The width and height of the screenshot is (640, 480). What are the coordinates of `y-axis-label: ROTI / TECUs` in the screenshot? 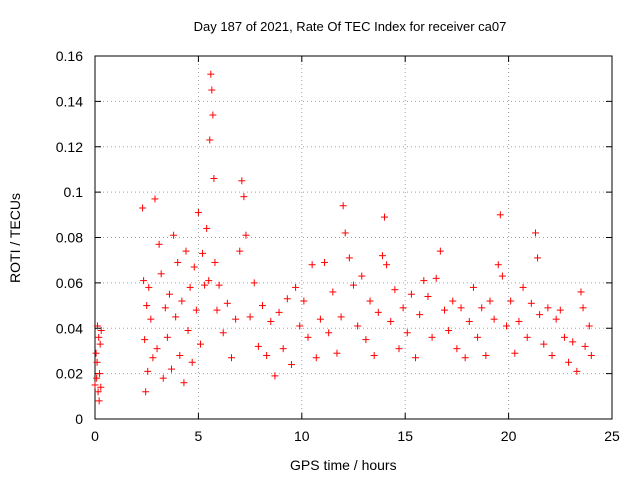 It's located at (15, 238).